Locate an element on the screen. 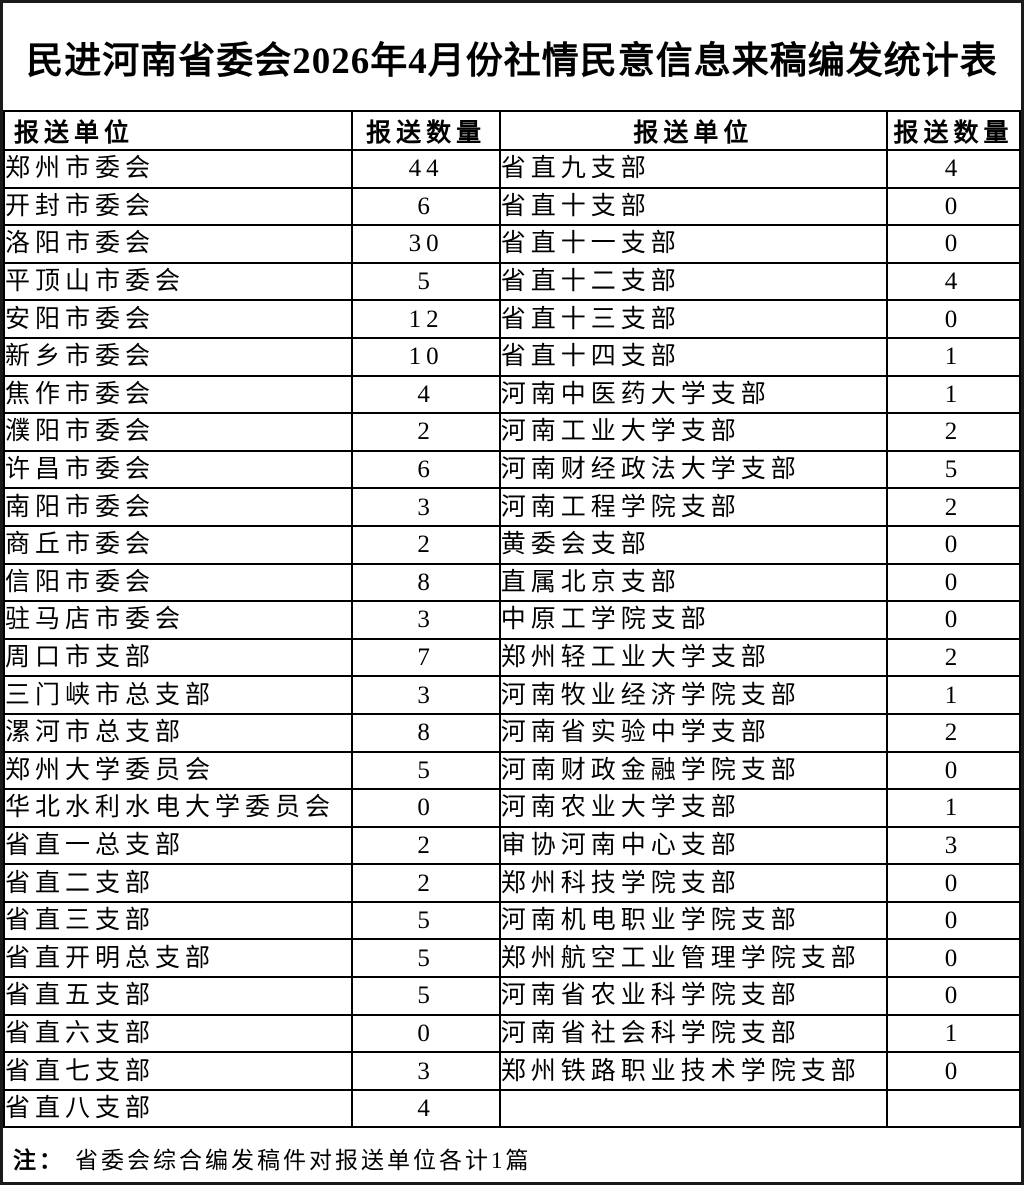 This screenshot has width=1024, height=1185. unit-name-cell: 河南省社会科学院支部 is located at coordinates (693, 1033).